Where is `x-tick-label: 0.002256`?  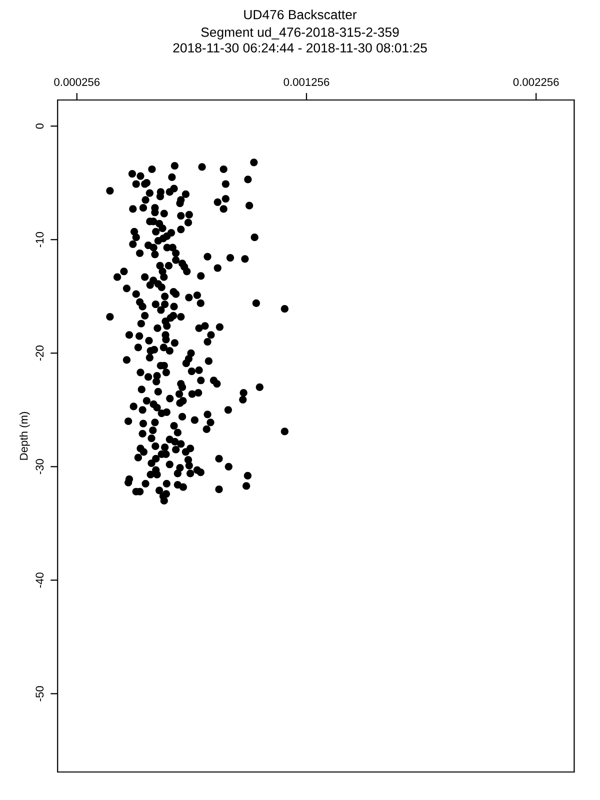
x-tick-label: 0.002256 is located at coordinates (536, 82).